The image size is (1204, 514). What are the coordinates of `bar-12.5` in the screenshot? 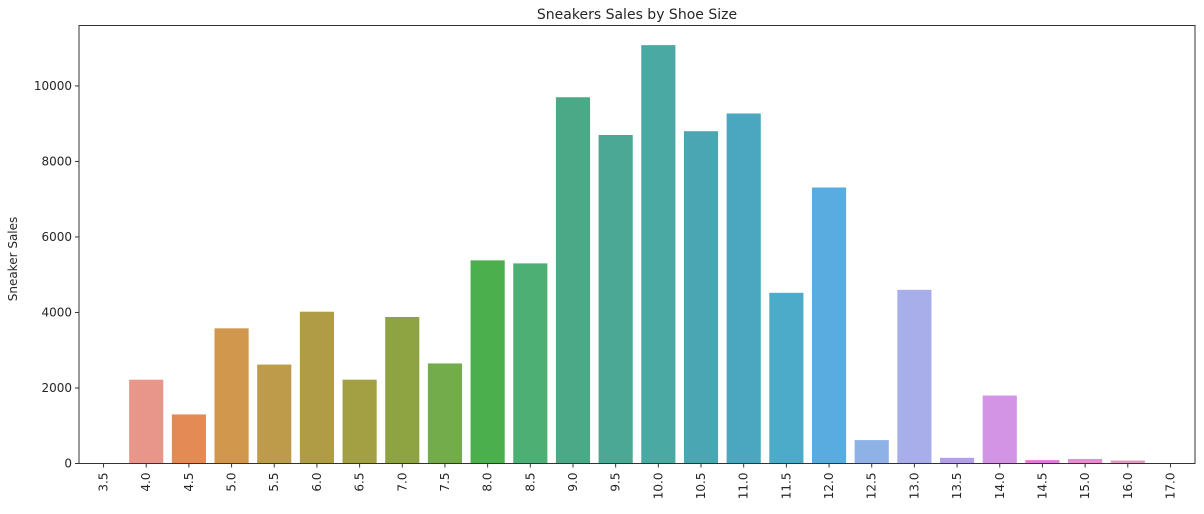 It's located at (871, 452).